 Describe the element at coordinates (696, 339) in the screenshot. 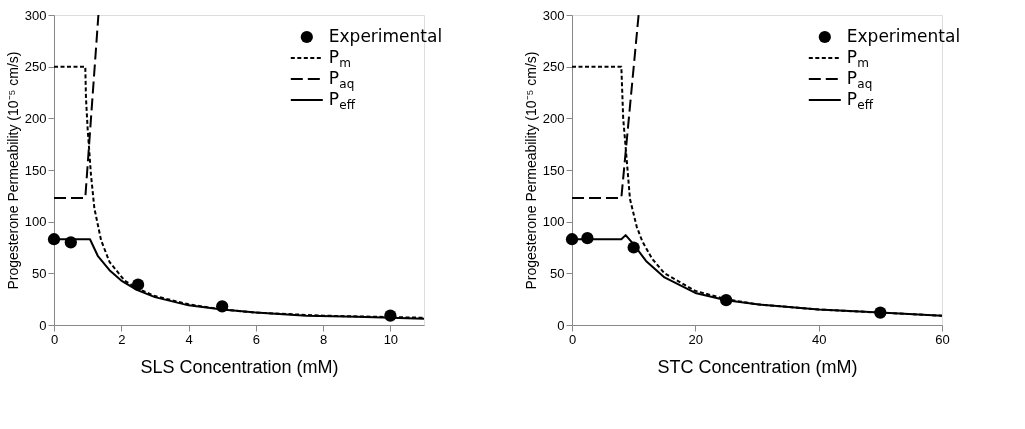

I see `x-tick-label: 20` at that location.